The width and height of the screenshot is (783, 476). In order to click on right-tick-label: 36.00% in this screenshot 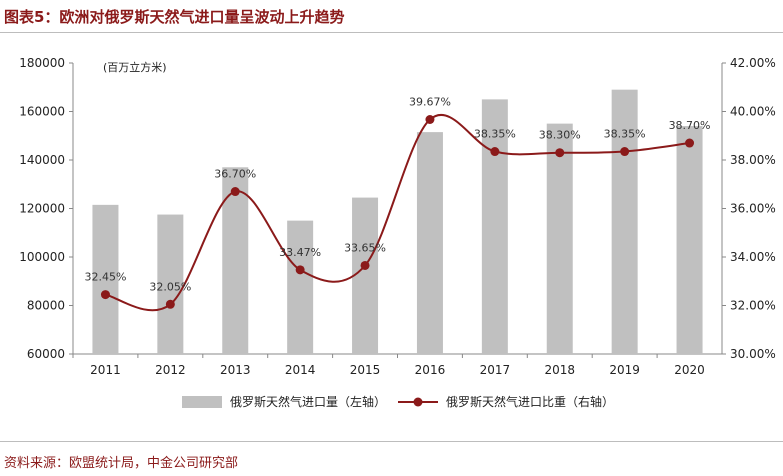, I will do `click(753, 209)`.